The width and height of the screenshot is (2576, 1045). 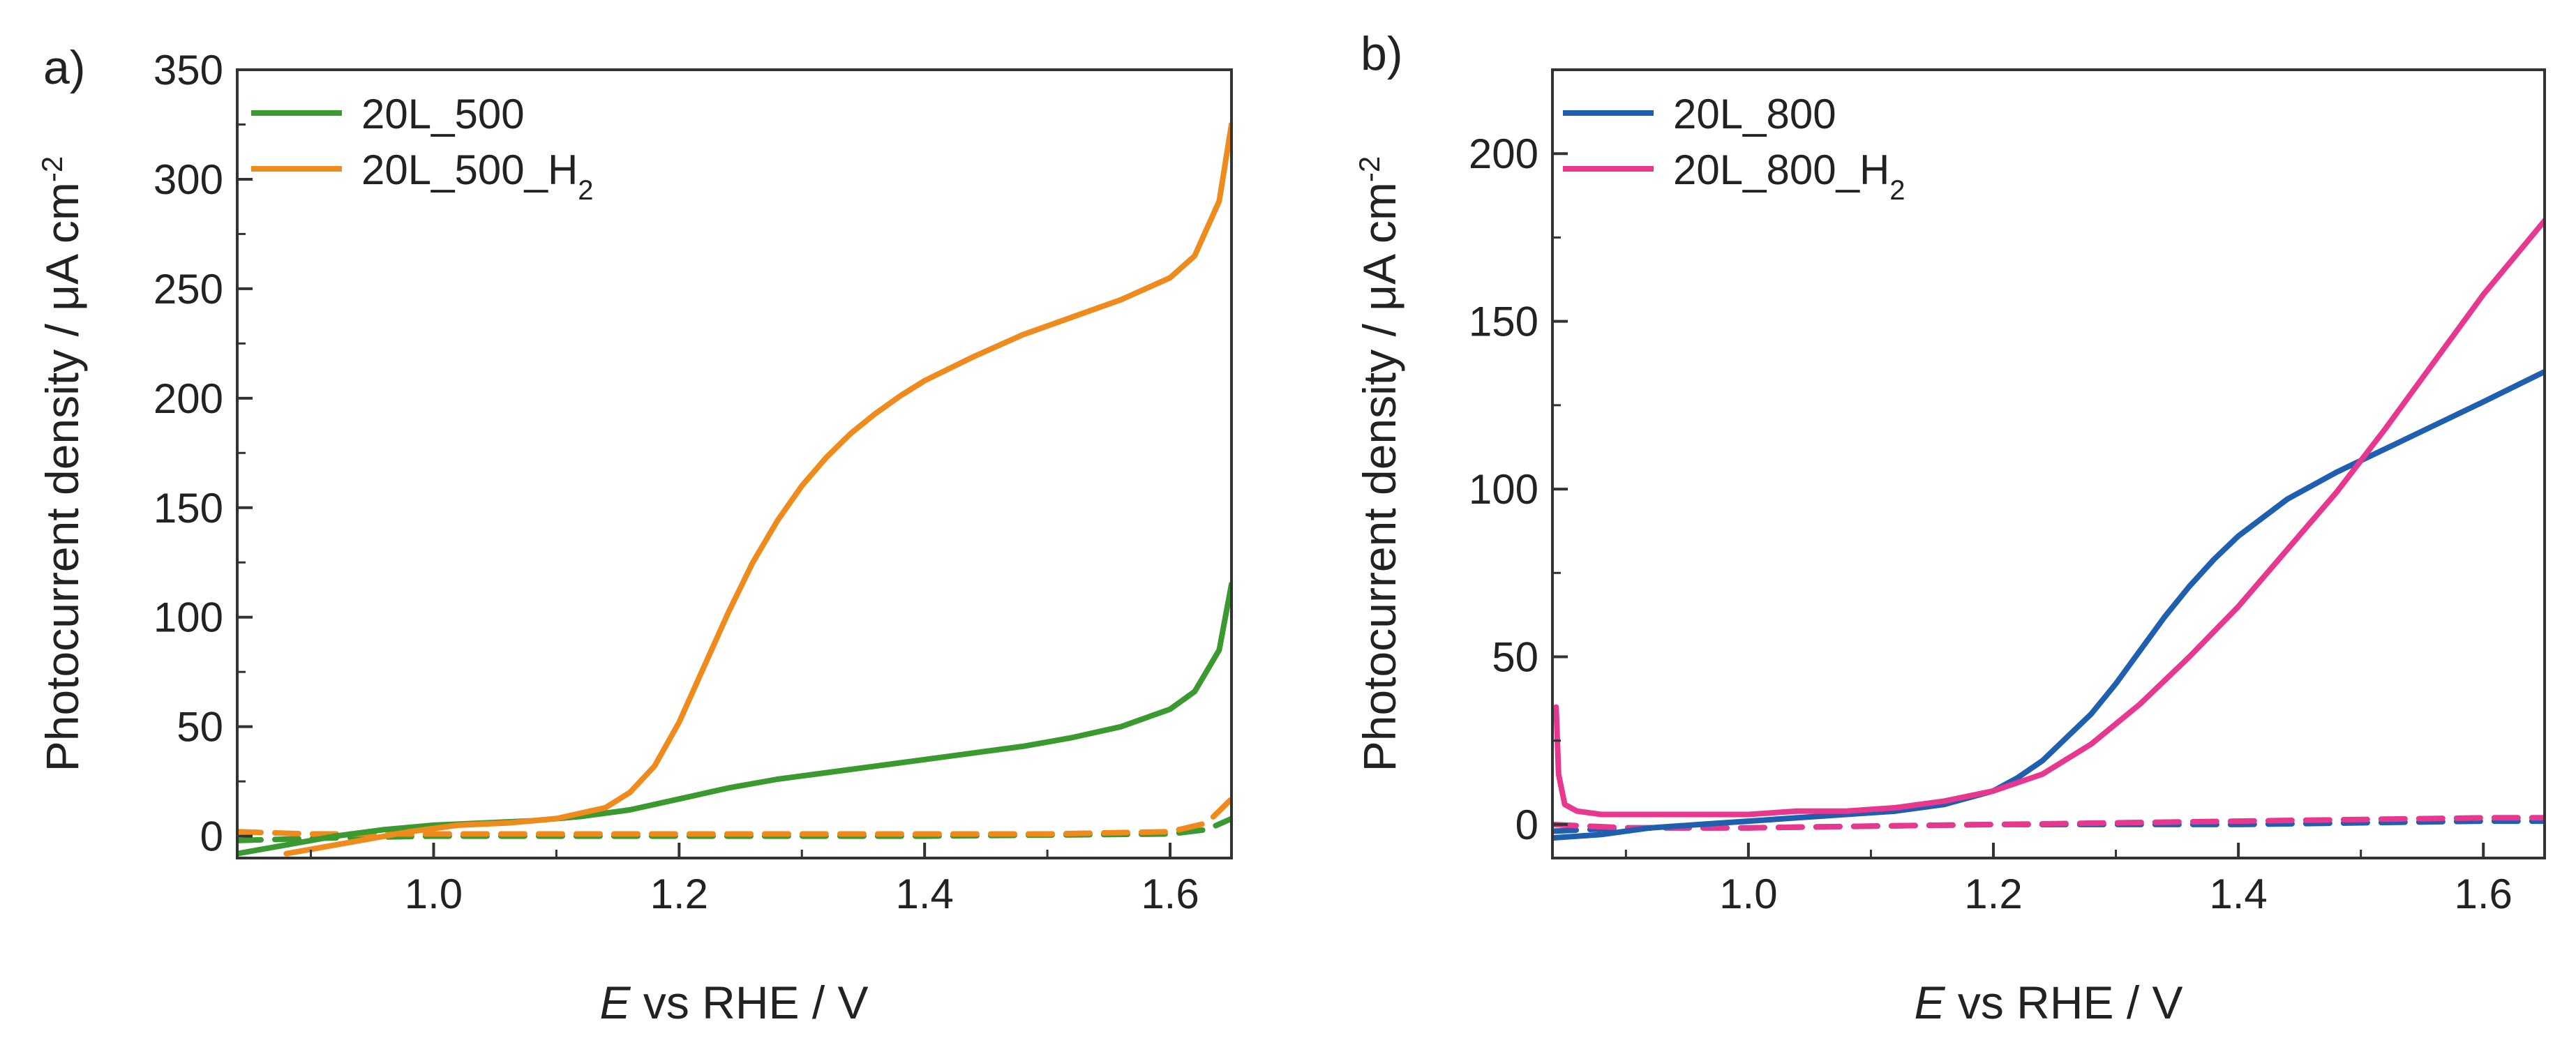 I want to click on legend-label-20L_800_H2: 20L_800_H2, so click(x=1789, y=176).